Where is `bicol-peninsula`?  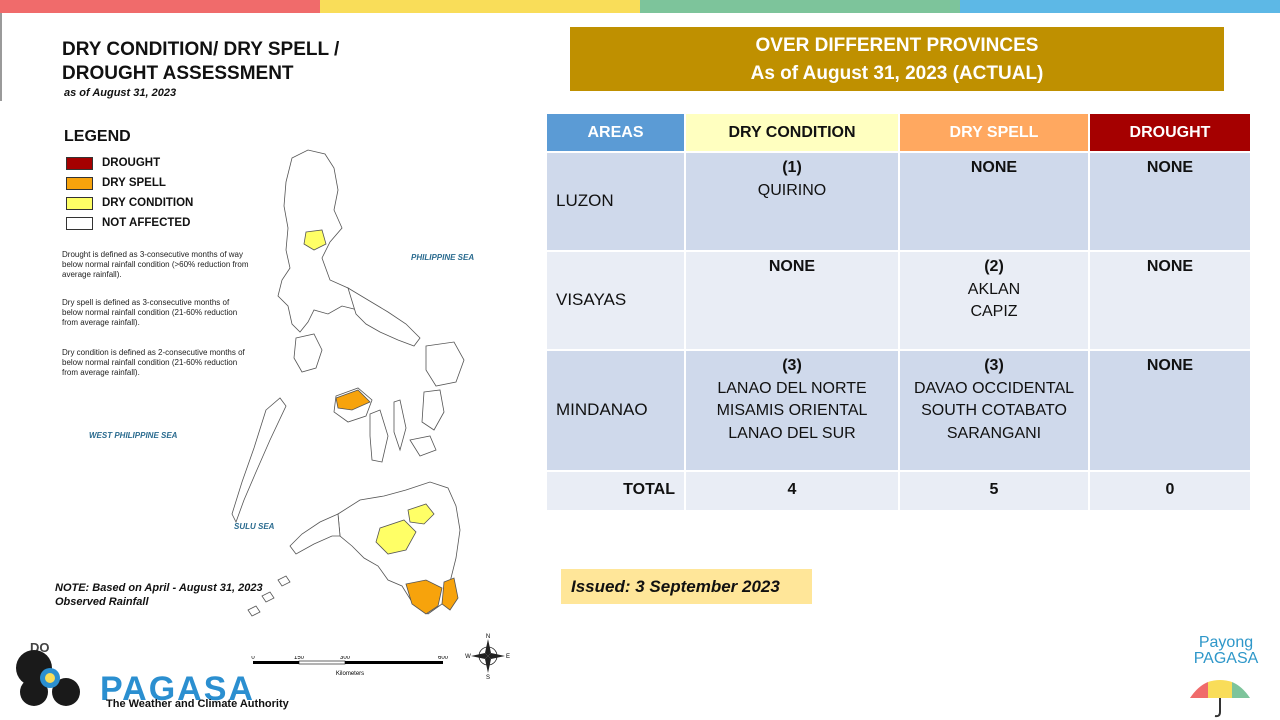
bicol-peninsula is located at coordinates (384, 317).